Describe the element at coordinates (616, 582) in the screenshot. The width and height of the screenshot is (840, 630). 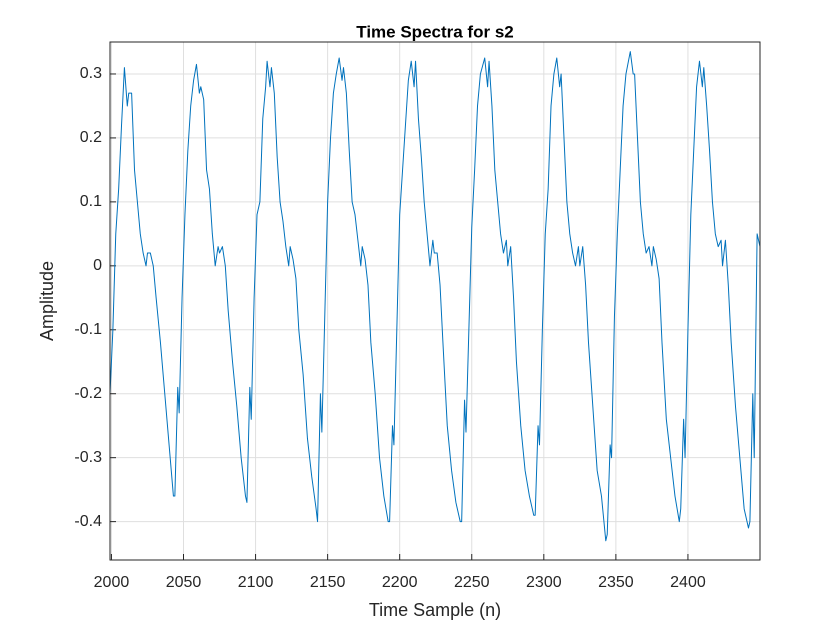
I see `x-tick-label: 2350` at that location.